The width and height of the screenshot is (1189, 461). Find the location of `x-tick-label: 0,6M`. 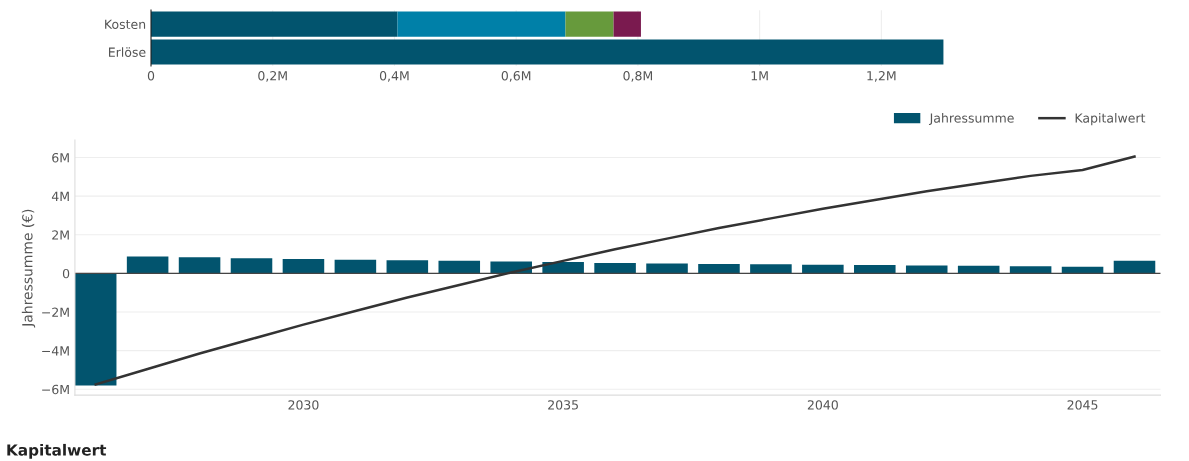

x-tick-label: 0,6M is located at coordinates (516, 76).